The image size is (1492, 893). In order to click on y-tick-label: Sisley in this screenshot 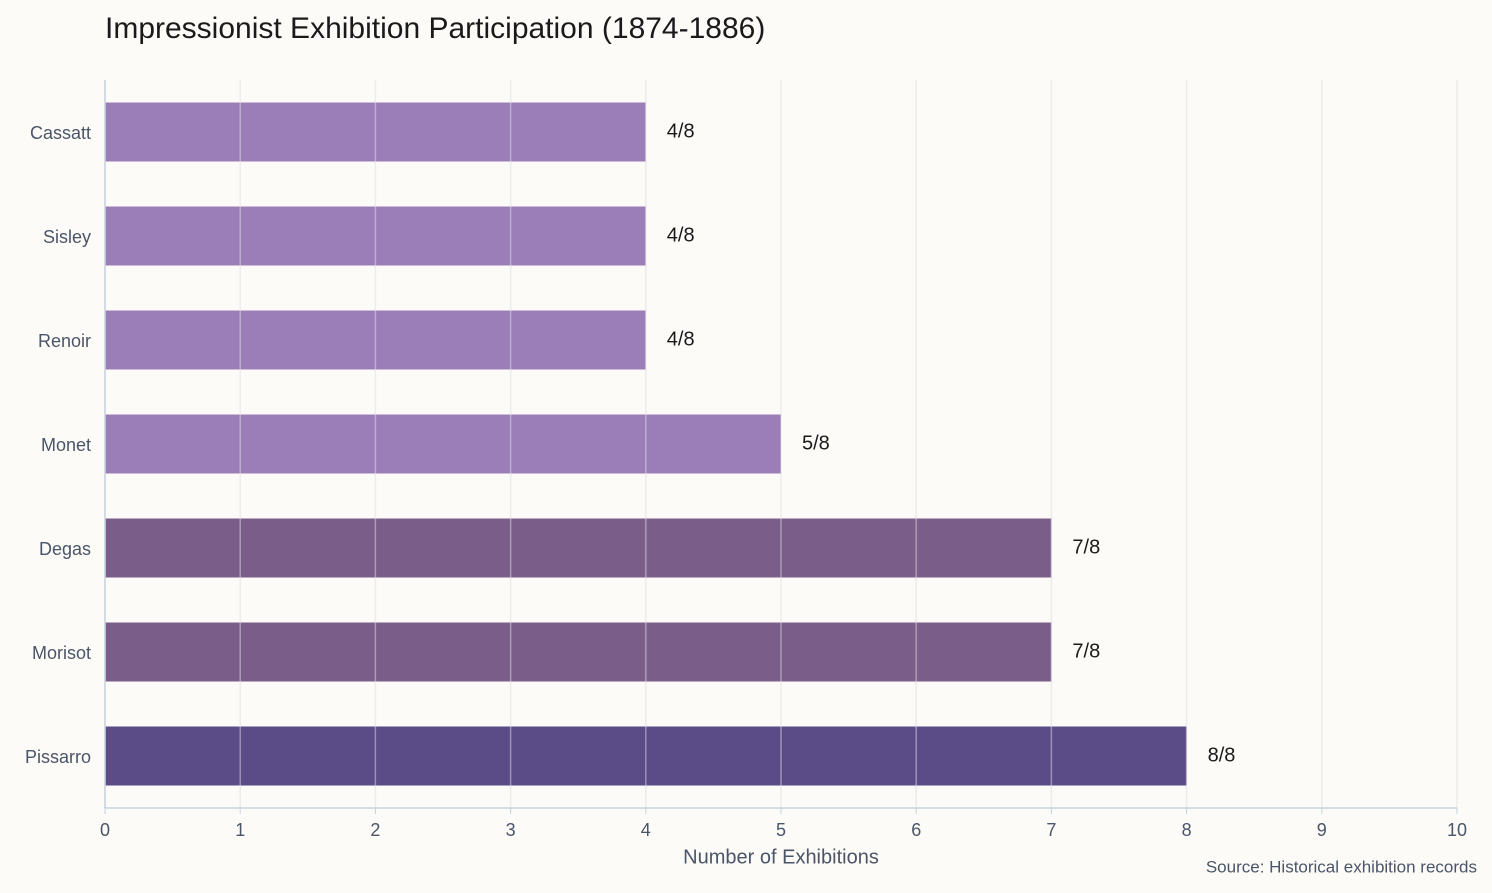, I will do `click(67, 237)`.